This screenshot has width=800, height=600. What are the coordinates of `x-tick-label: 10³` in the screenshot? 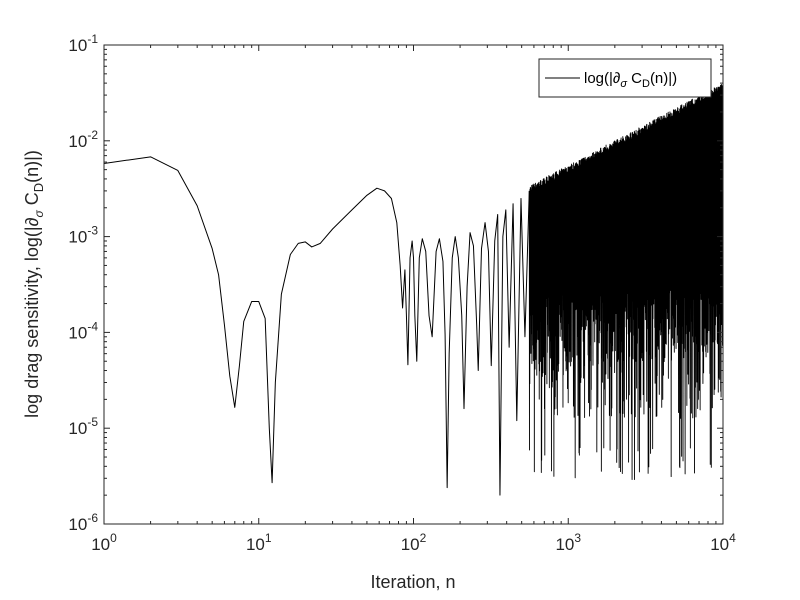 It's located at (568, 542).